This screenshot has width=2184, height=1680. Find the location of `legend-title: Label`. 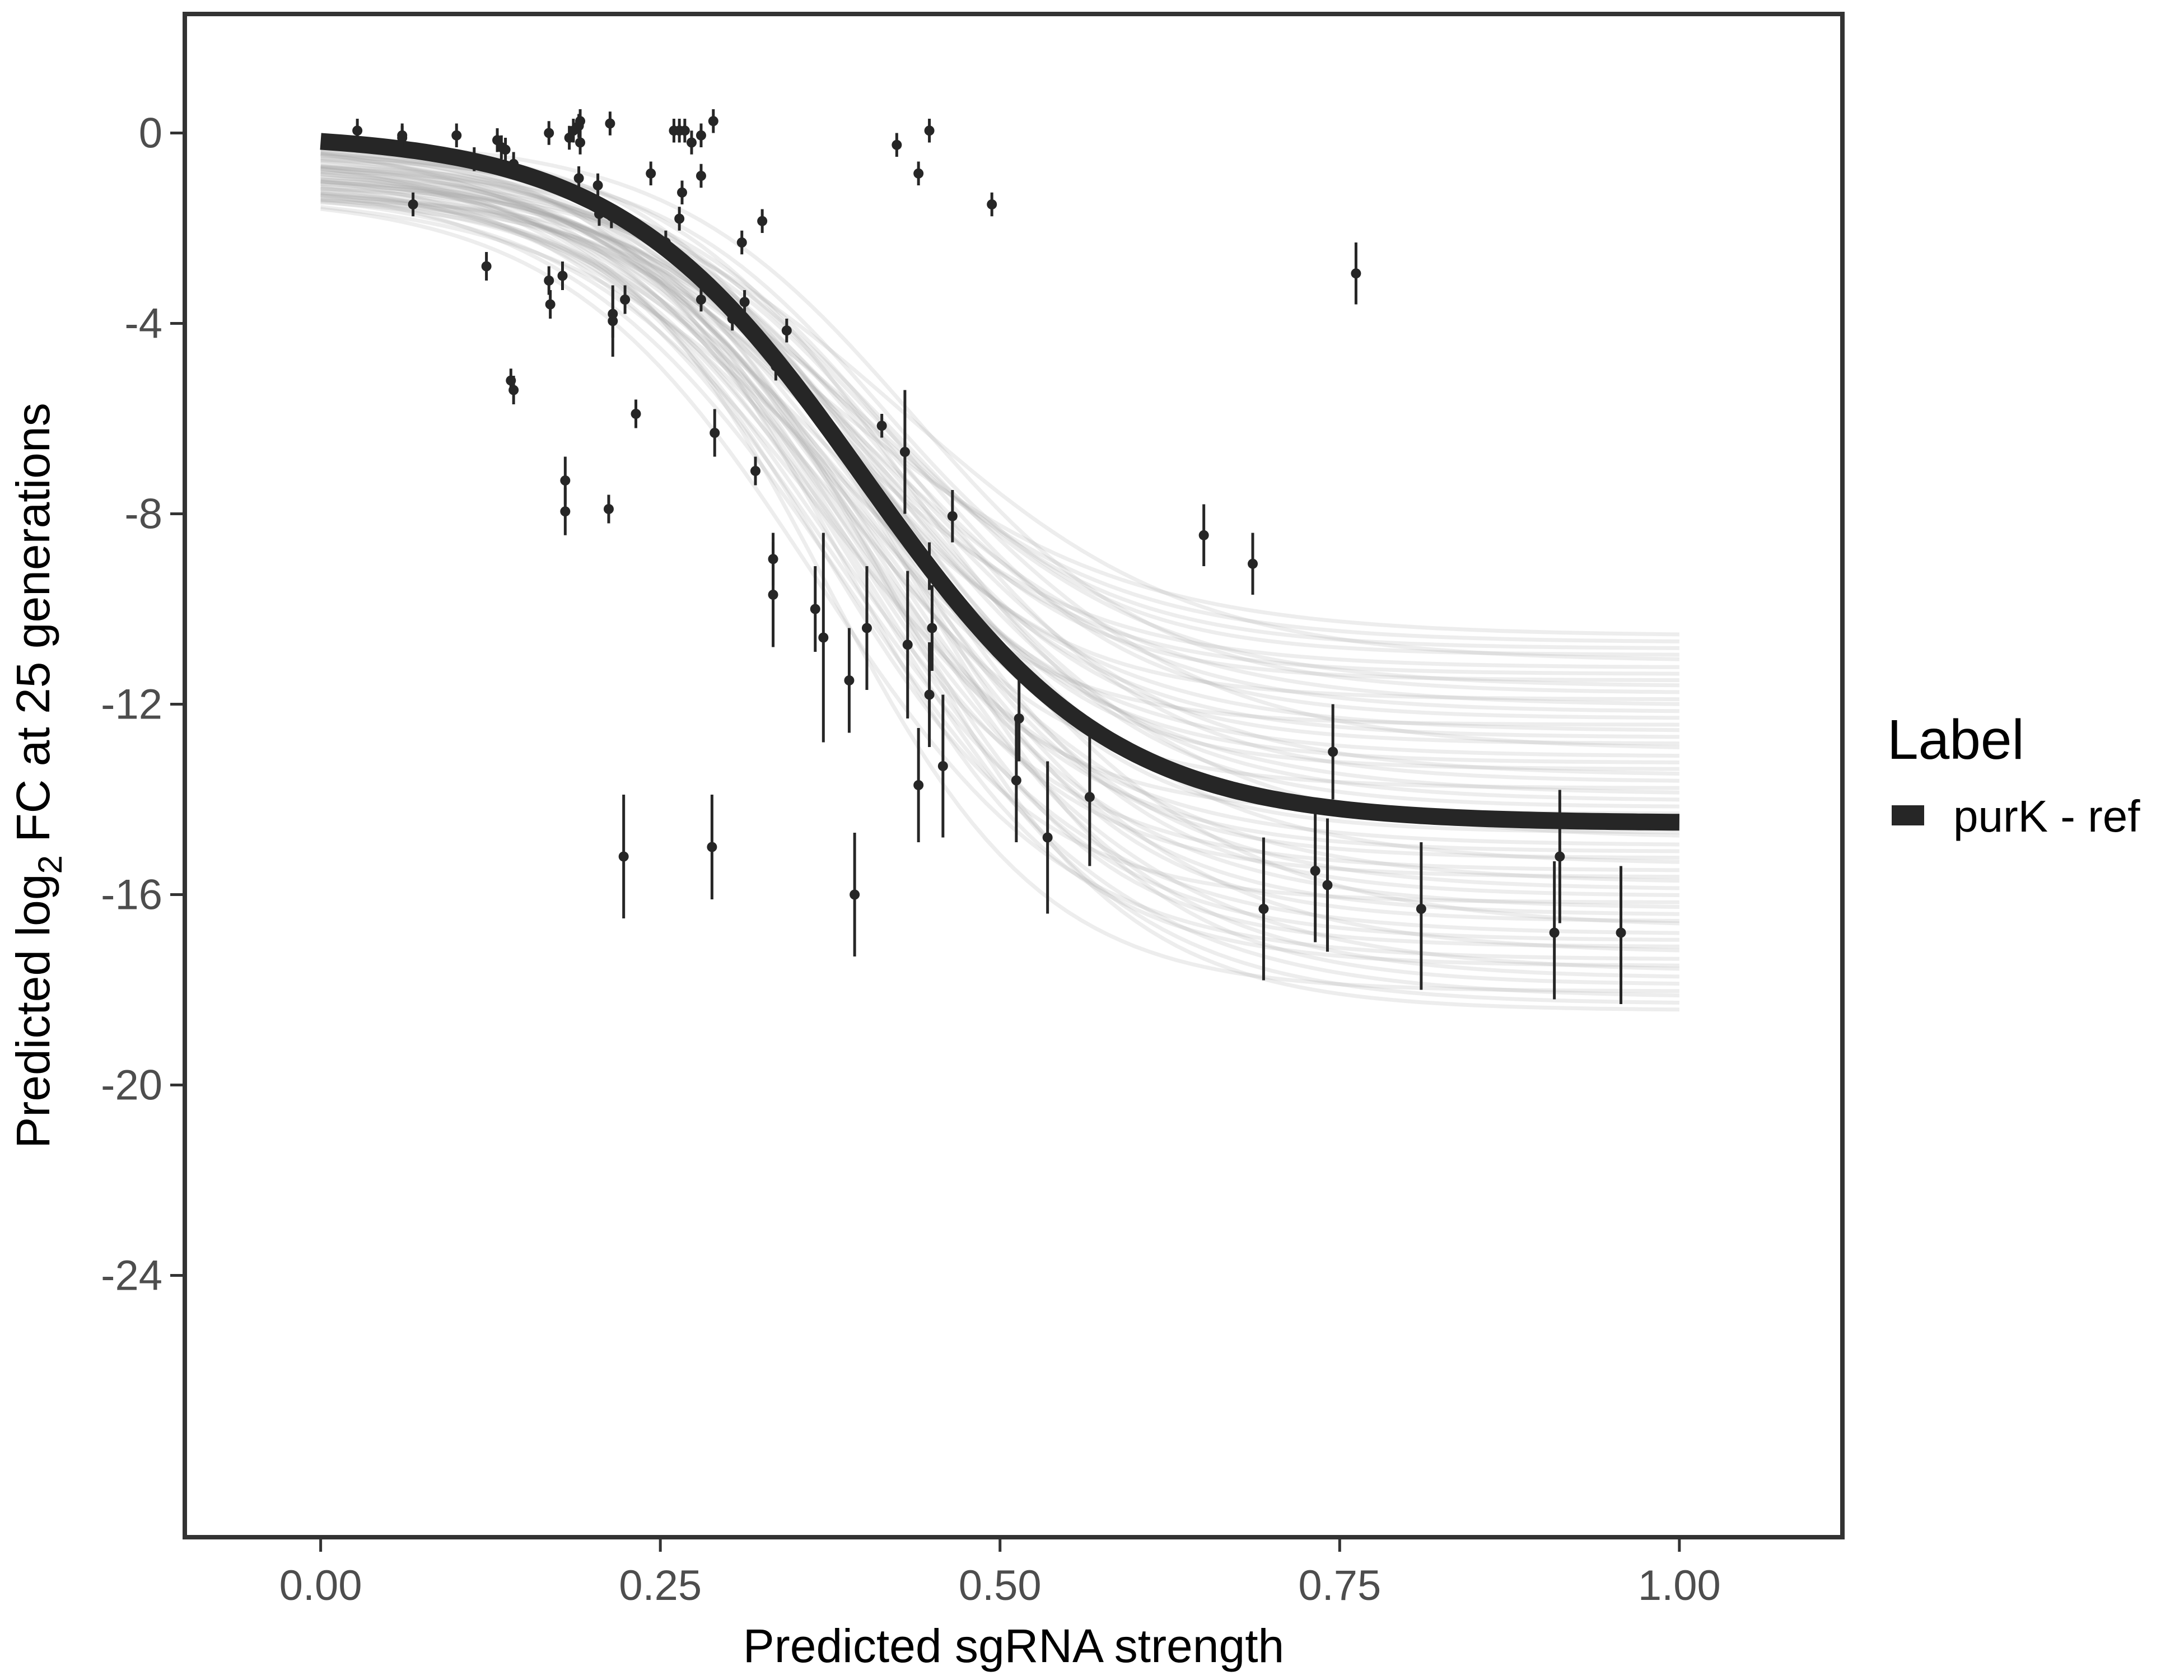

legend-title: Label is located at coordinates (1956, 740).